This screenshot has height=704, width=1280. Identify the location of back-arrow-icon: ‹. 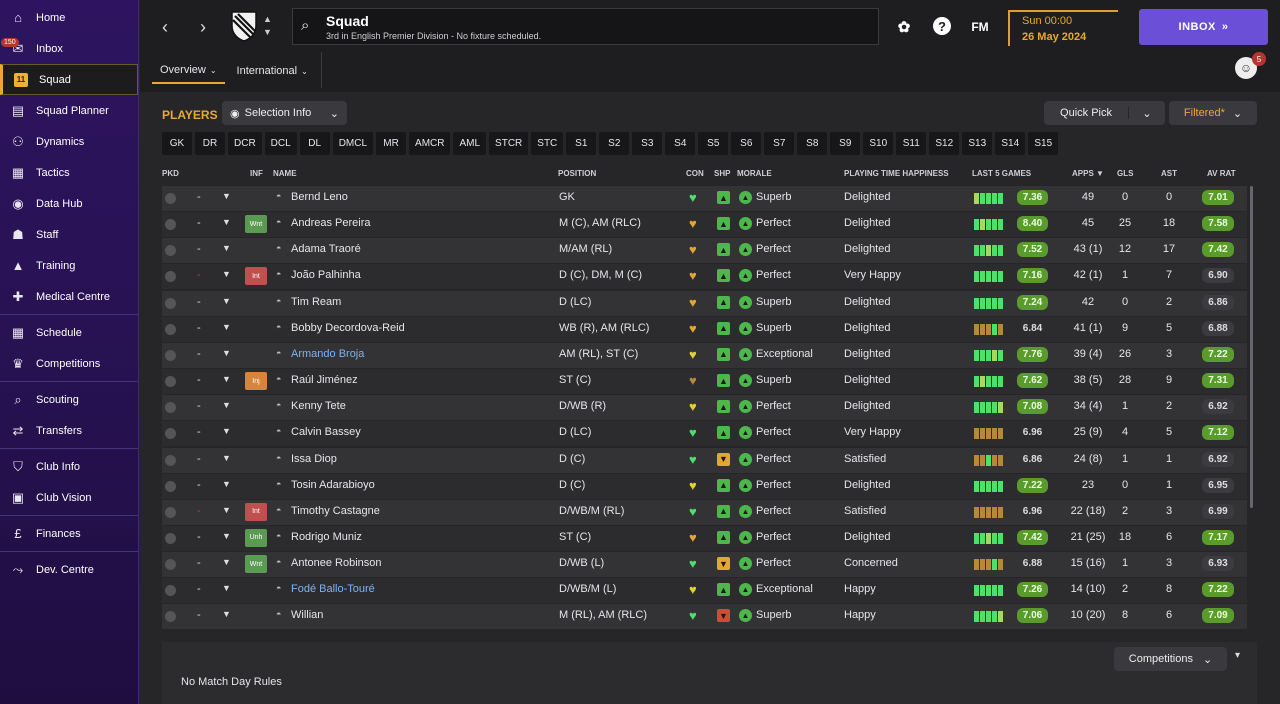
(165, 26).